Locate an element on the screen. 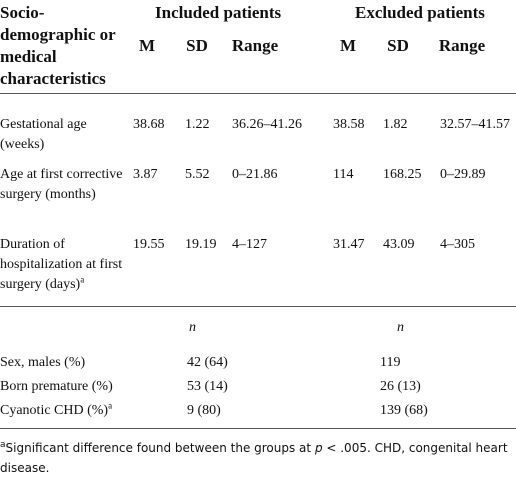 The width and height of the screenshot is (516, 491). cell: 31.47 is located at coordinates (349, 244).